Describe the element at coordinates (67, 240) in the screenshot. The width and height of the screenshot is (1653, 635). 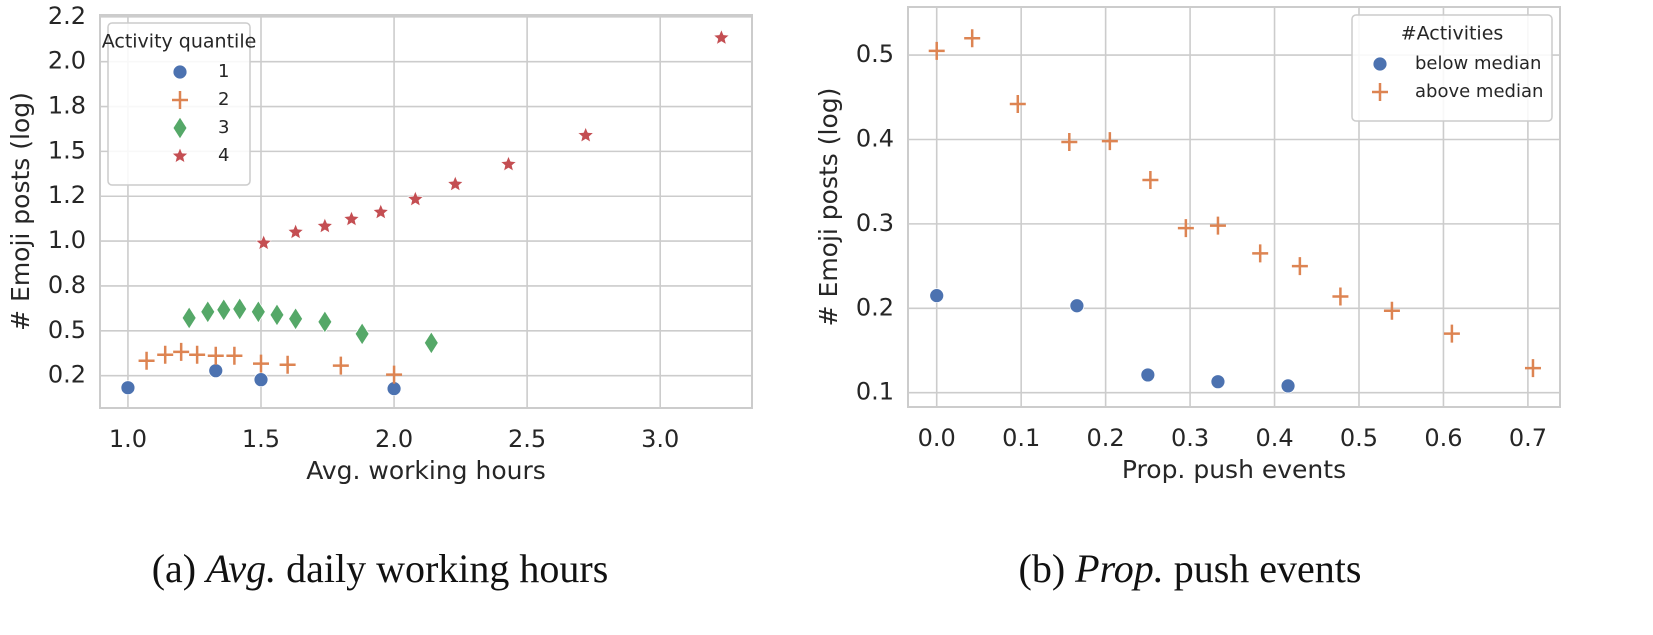
I see `y-tick-label: 1.0` at that location.